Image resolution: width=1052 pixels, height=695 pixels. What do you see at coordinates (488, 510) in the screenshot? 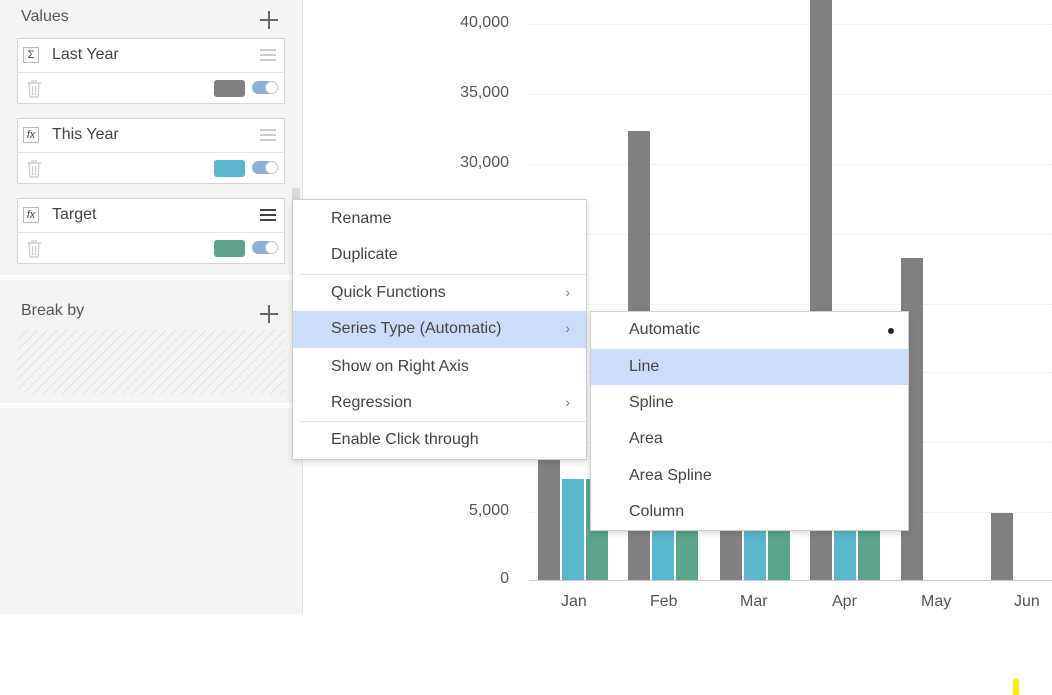
I see `y-tick-label: 5,000` at bounding box center [488, 510].